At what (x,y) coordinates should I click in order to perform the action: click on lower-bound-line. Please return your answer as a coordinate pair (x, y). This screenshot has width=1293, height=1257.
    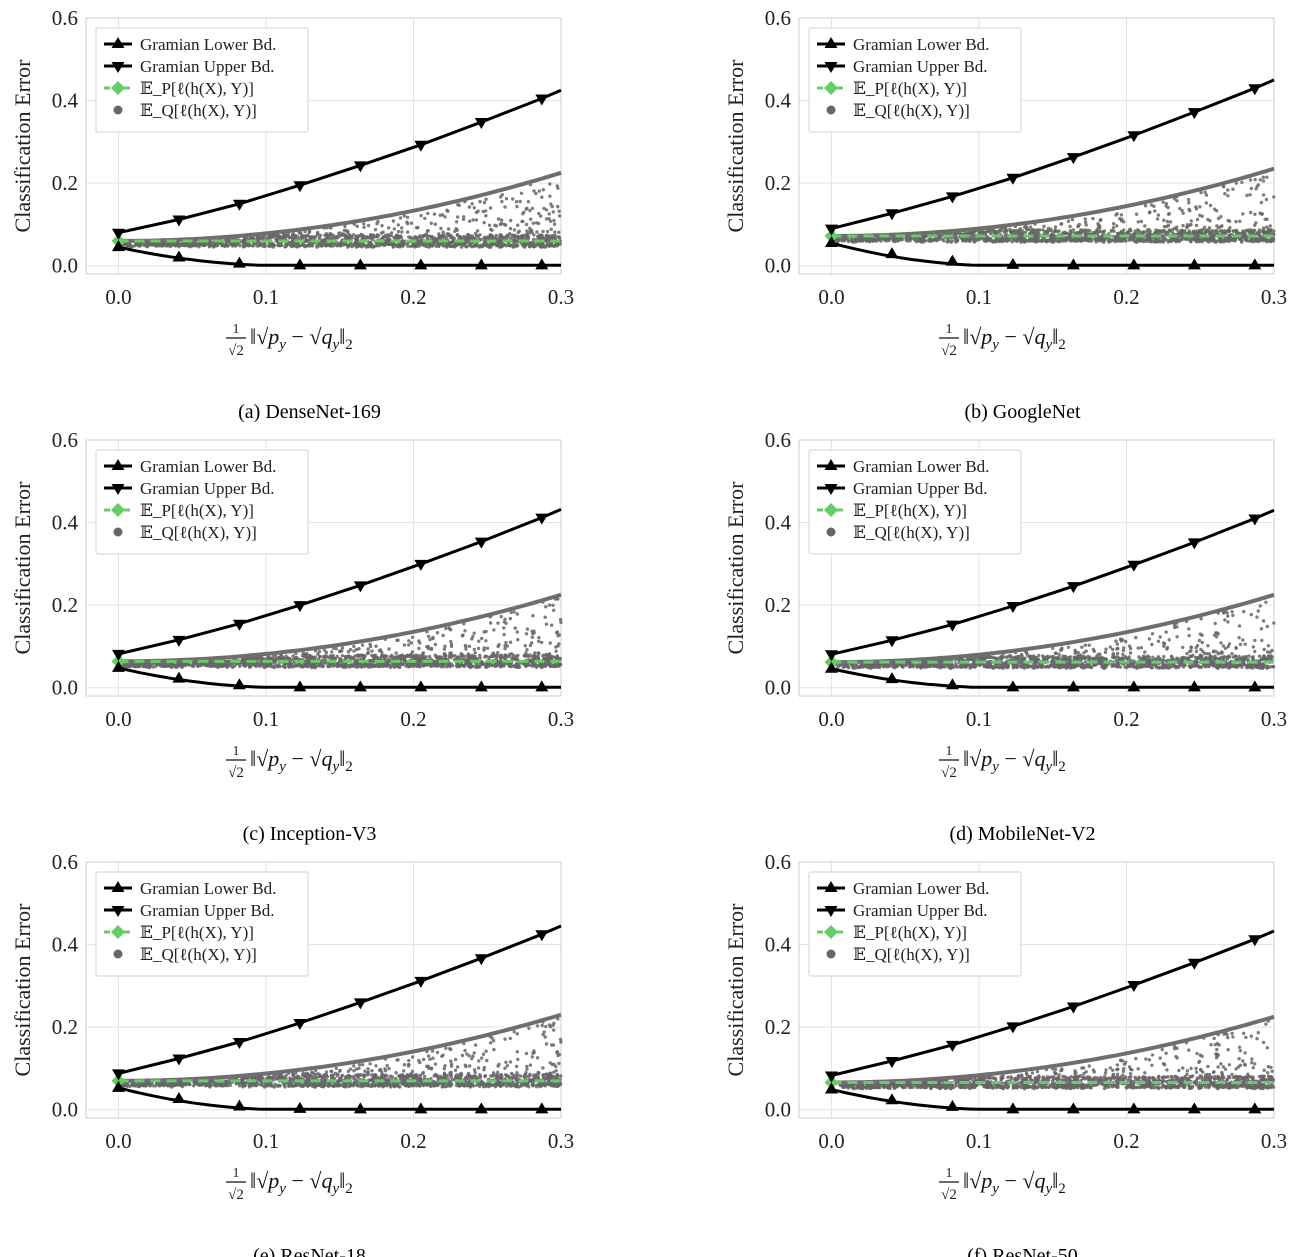
    Looking at the image, I should click on (339, 256).